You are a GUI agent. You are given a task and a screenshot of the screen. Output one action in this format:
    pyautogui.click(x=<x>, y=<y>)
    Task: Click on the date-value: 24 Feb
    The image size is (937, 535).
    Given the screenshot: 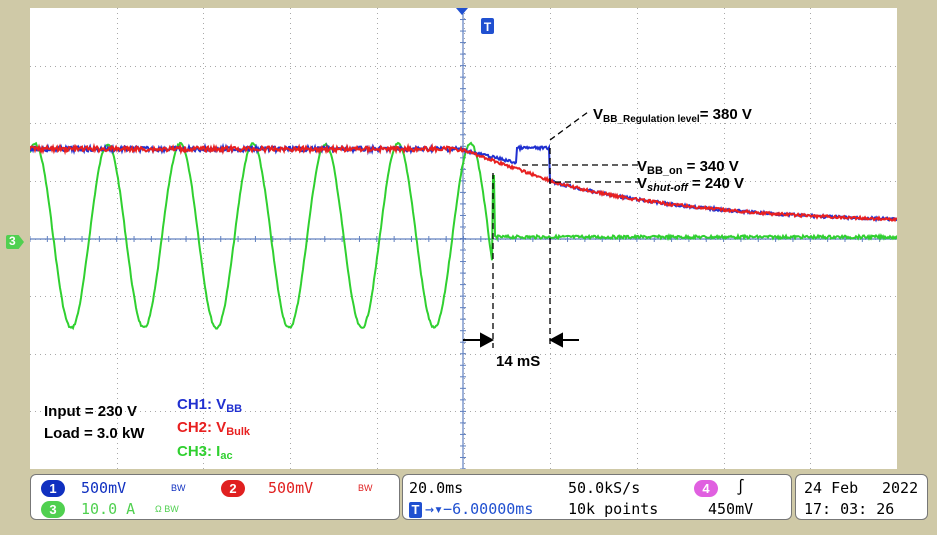 What is the action you would take?
    pyautogui.click(x=831, y=488)
    